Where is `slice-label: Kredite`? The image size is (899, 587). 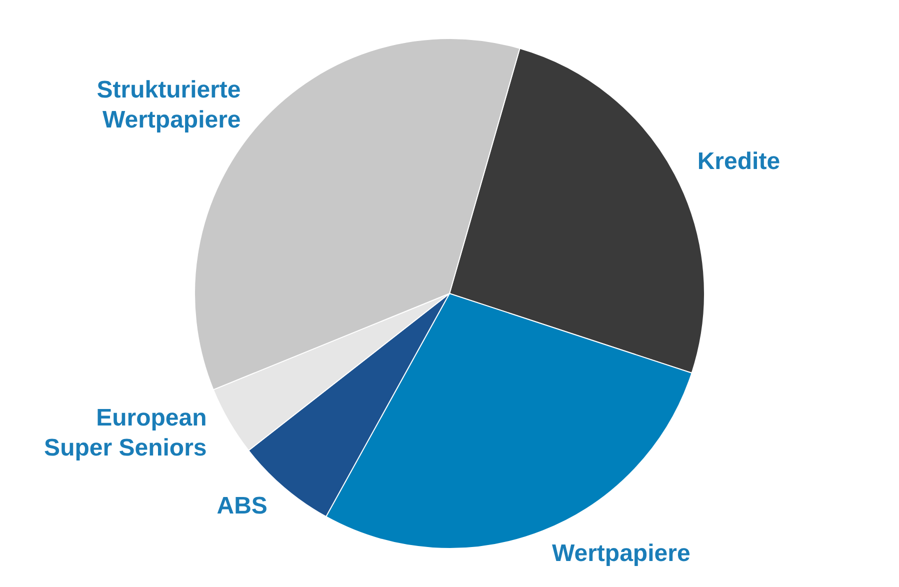 slice-label: Kredite is located at coordinates (738, 161).